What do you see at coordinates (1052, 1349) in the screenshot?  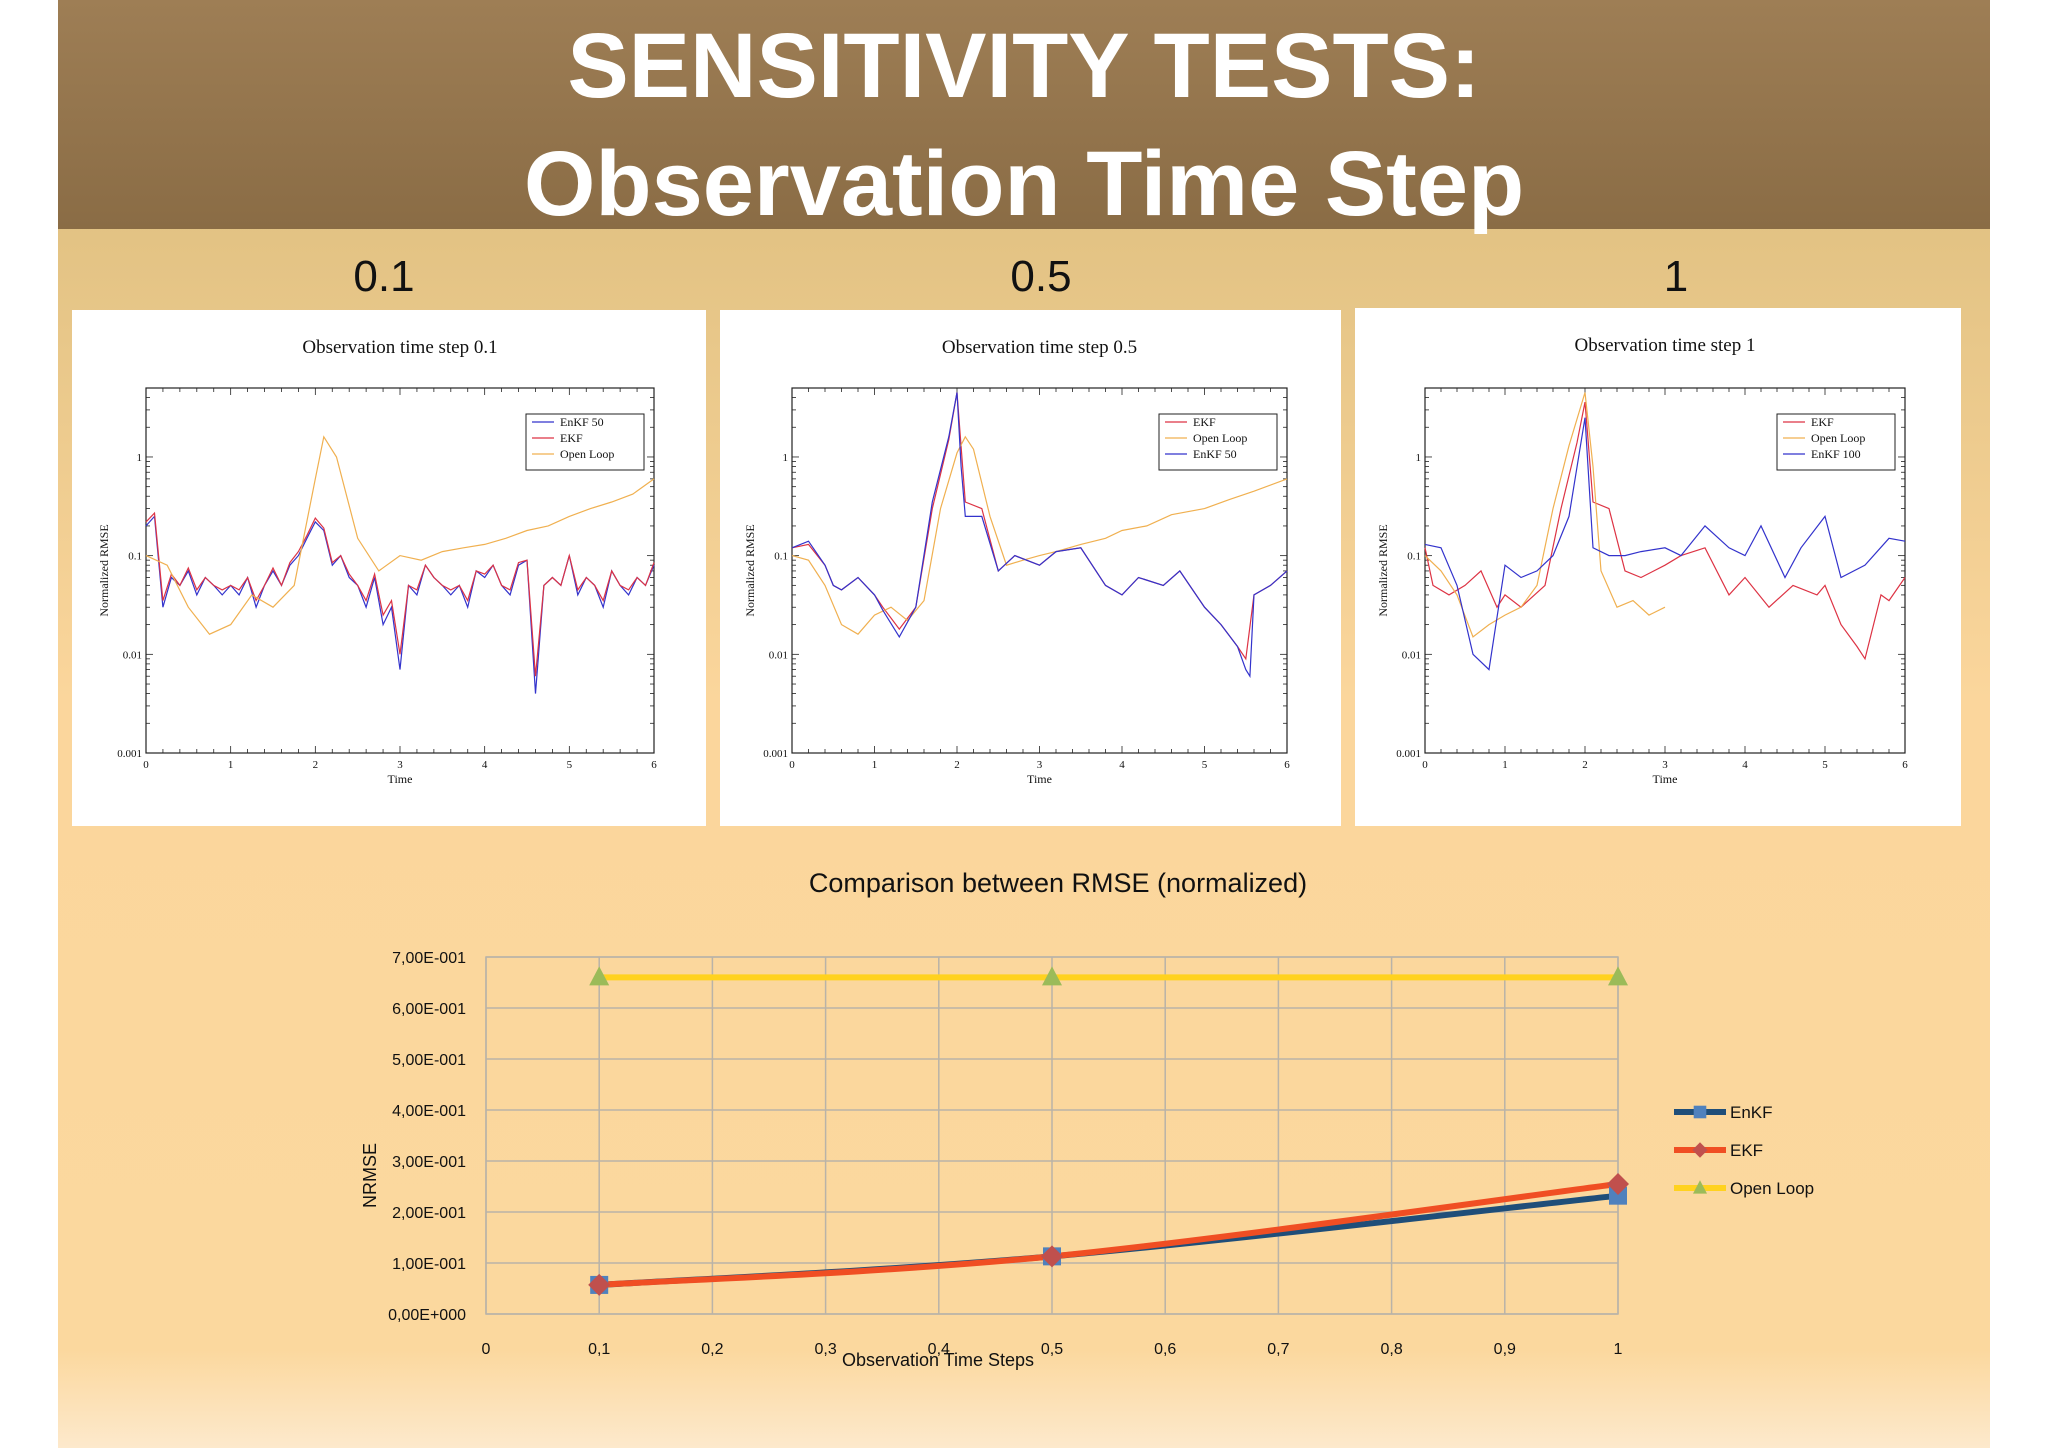 I see `x-tick-label: 0,5` at bounding box center [1052, 1349].